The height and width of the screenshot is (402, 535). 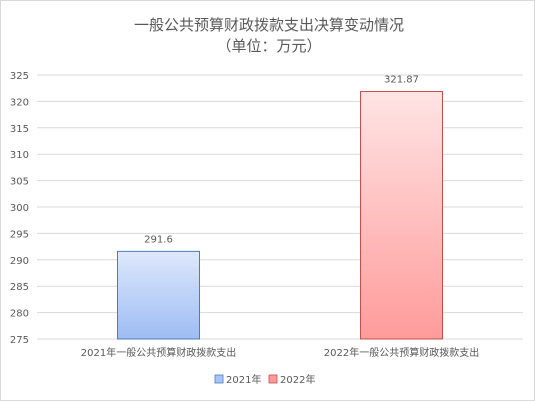 What do you see at coordinates (297, 379) in the screenshot?
I see `legend-label: 2022年` at bounding box center [297, 379].